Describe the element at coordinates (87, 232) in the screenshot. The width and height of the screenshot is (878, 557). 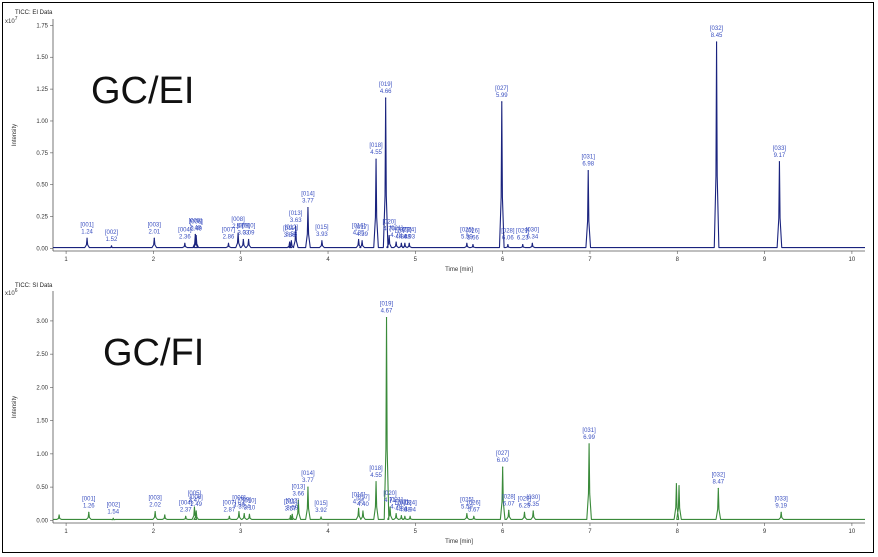
I see `peak-rt-label: 1.24` at that location.